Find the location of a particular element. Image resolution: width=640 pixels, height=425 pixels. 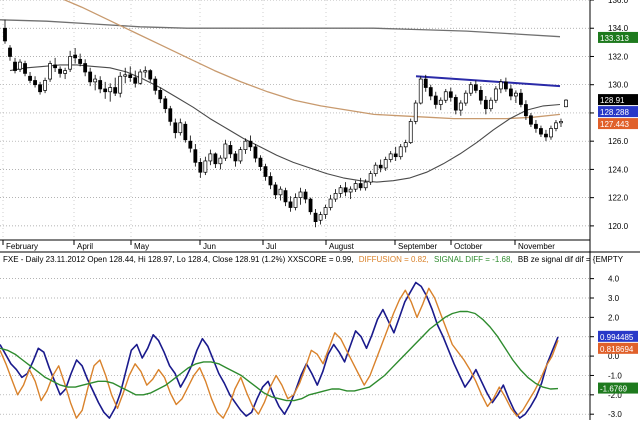

value-badge: 127.443 is located at coordinates (618, 124).